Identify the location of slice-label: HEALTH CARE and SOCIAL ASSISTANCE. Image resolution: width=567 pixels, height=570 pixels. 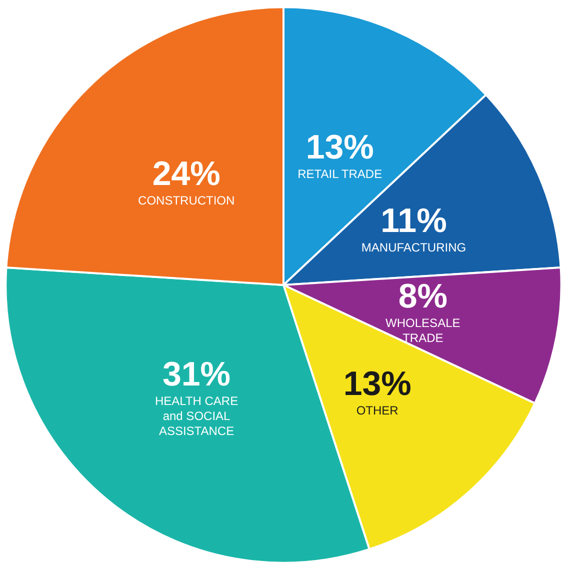
(196, 416).